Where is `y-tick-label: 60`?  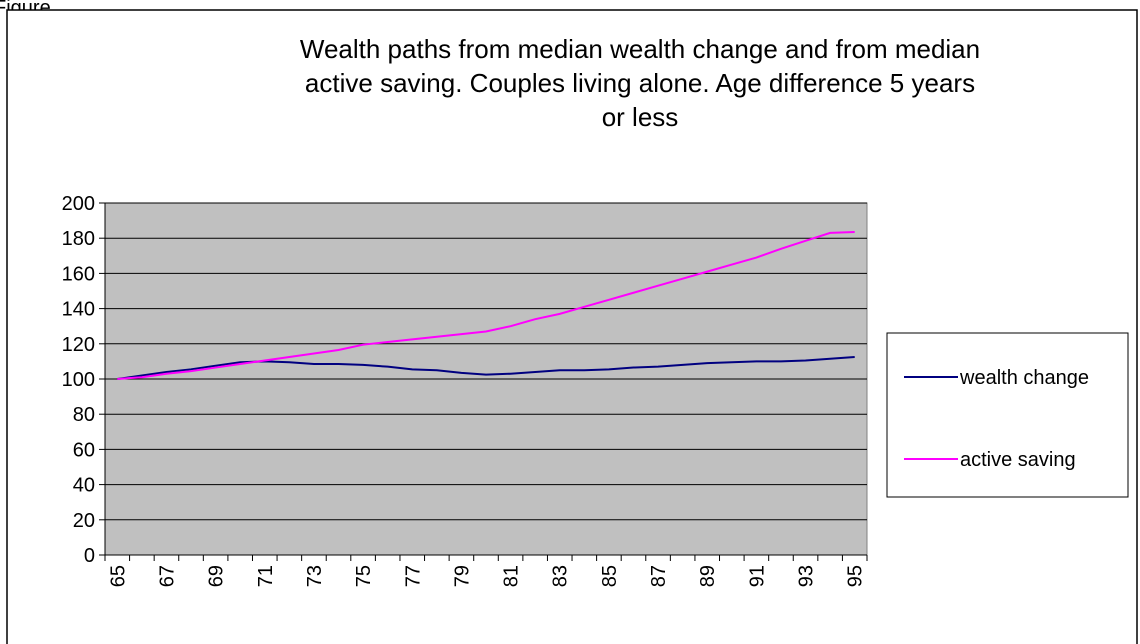
y-tick-label: 60 is located at coordinates (84, 450).